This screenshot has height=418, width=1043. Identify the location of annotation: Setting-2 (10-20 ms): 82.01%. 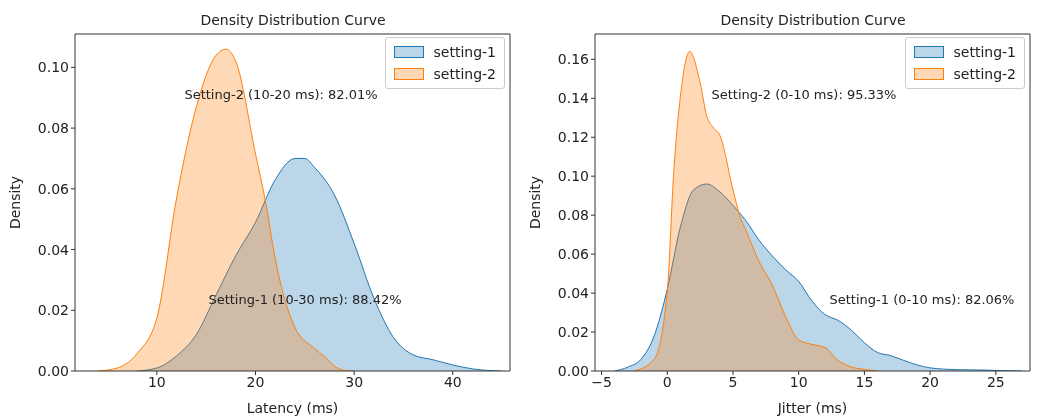
(281, 94).